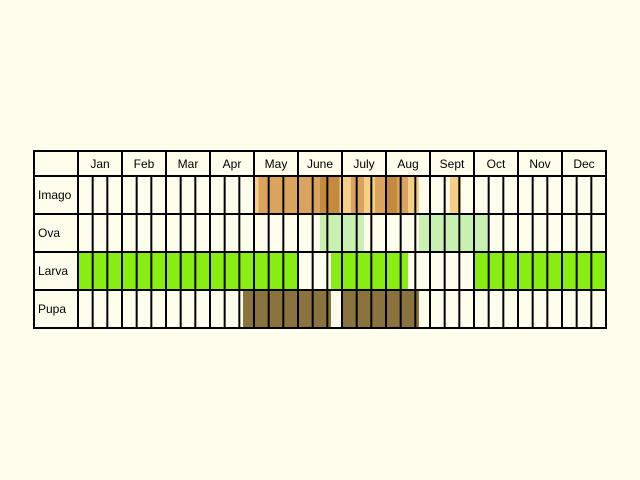 Image resolution: width=640 pixels, height=480 pixels. What do you see at coordinates (583, 164) in the screenshot?
I see `month-label: Dec` at bounding box center [583, 164].